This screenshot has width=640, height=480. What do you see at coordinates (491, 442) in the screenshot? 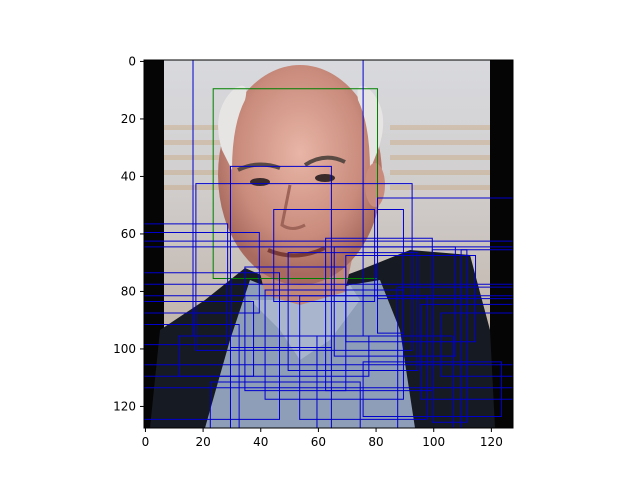
I see `x-tick-label-120: 120` at bounding box center [491, 442].